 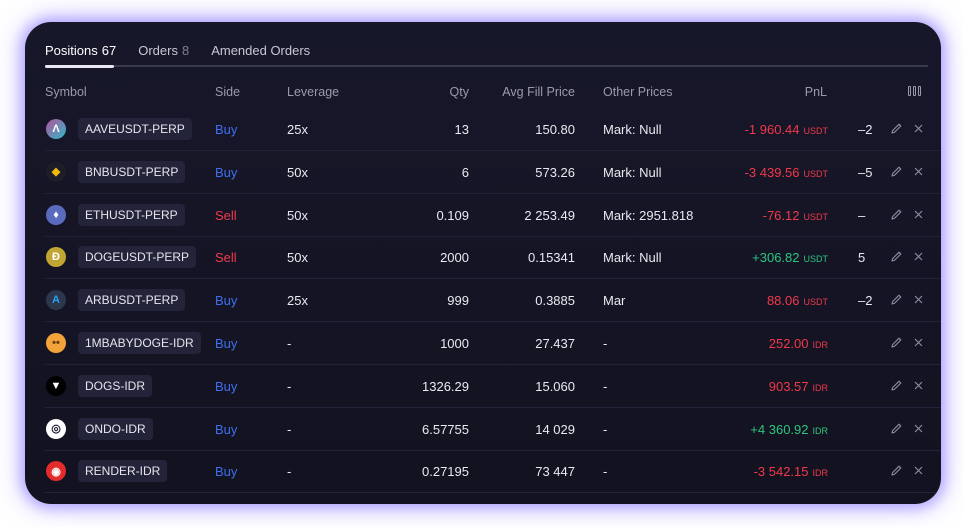 I want to click on side-value: Sell, so click(x=226, y=215).